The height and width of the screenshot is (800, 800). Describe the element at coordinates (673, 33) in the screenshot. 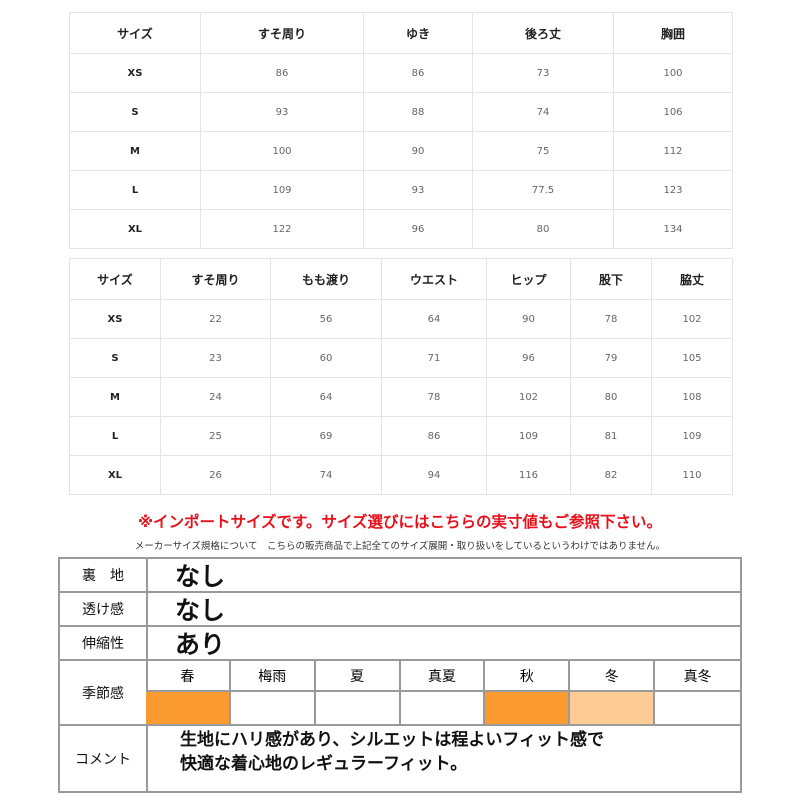

I see `column-header: 胸囲` at that location.